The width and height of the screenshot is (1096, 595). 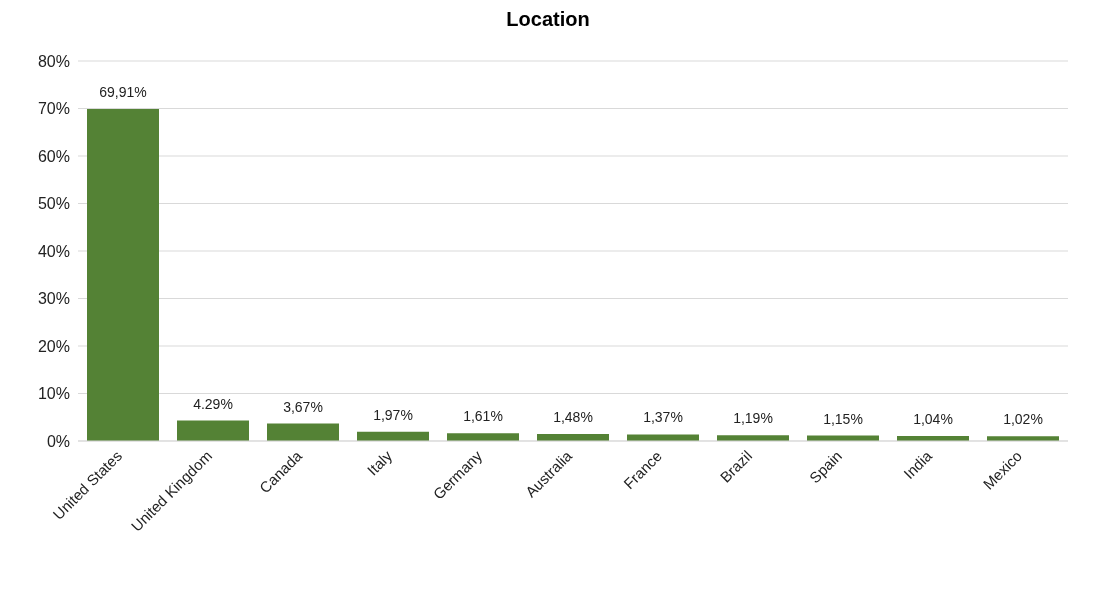 What do you see at coordinates (573, 416) in the screenshot?
I see `data-label: 1,48%` at bounding box center [573, 416].